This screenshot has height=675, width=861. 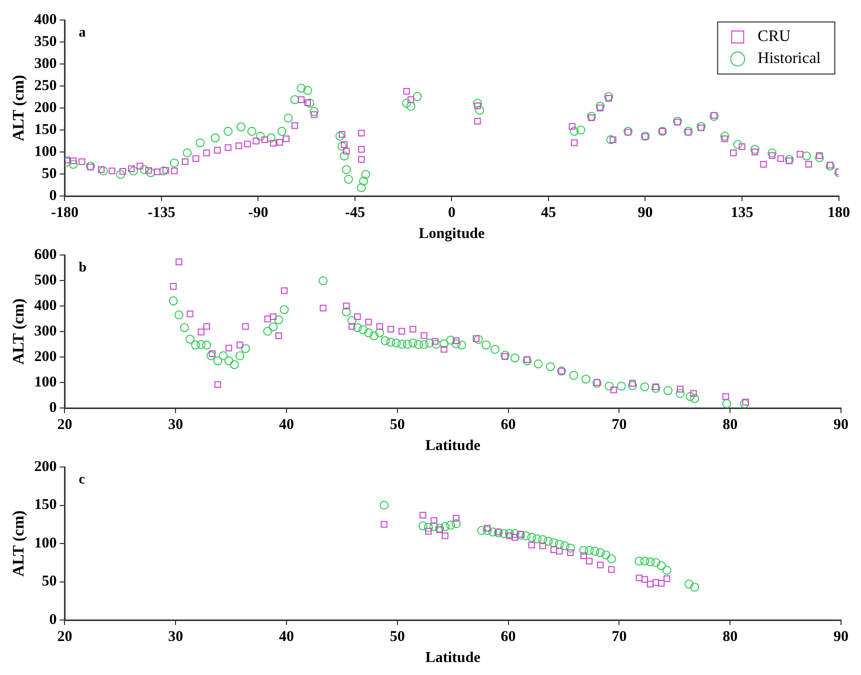 I want to click on y-tick-label: 250, so click(x=45, y=86).